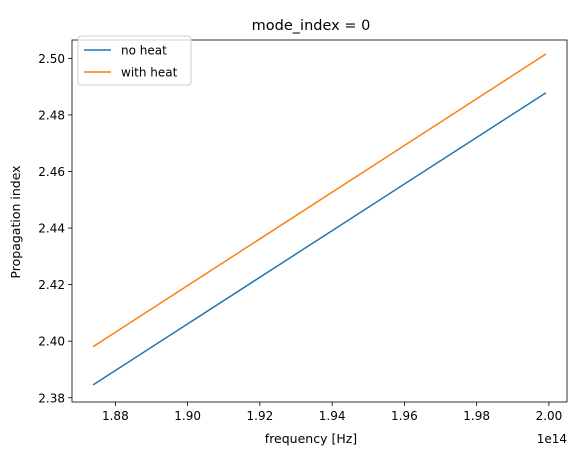 Image resolution: width=576 pixels, height=459 pixels. Describe the element at coordinates (51, 342) in the screenshot. I see `y-tick-label: 2.40` at that location.